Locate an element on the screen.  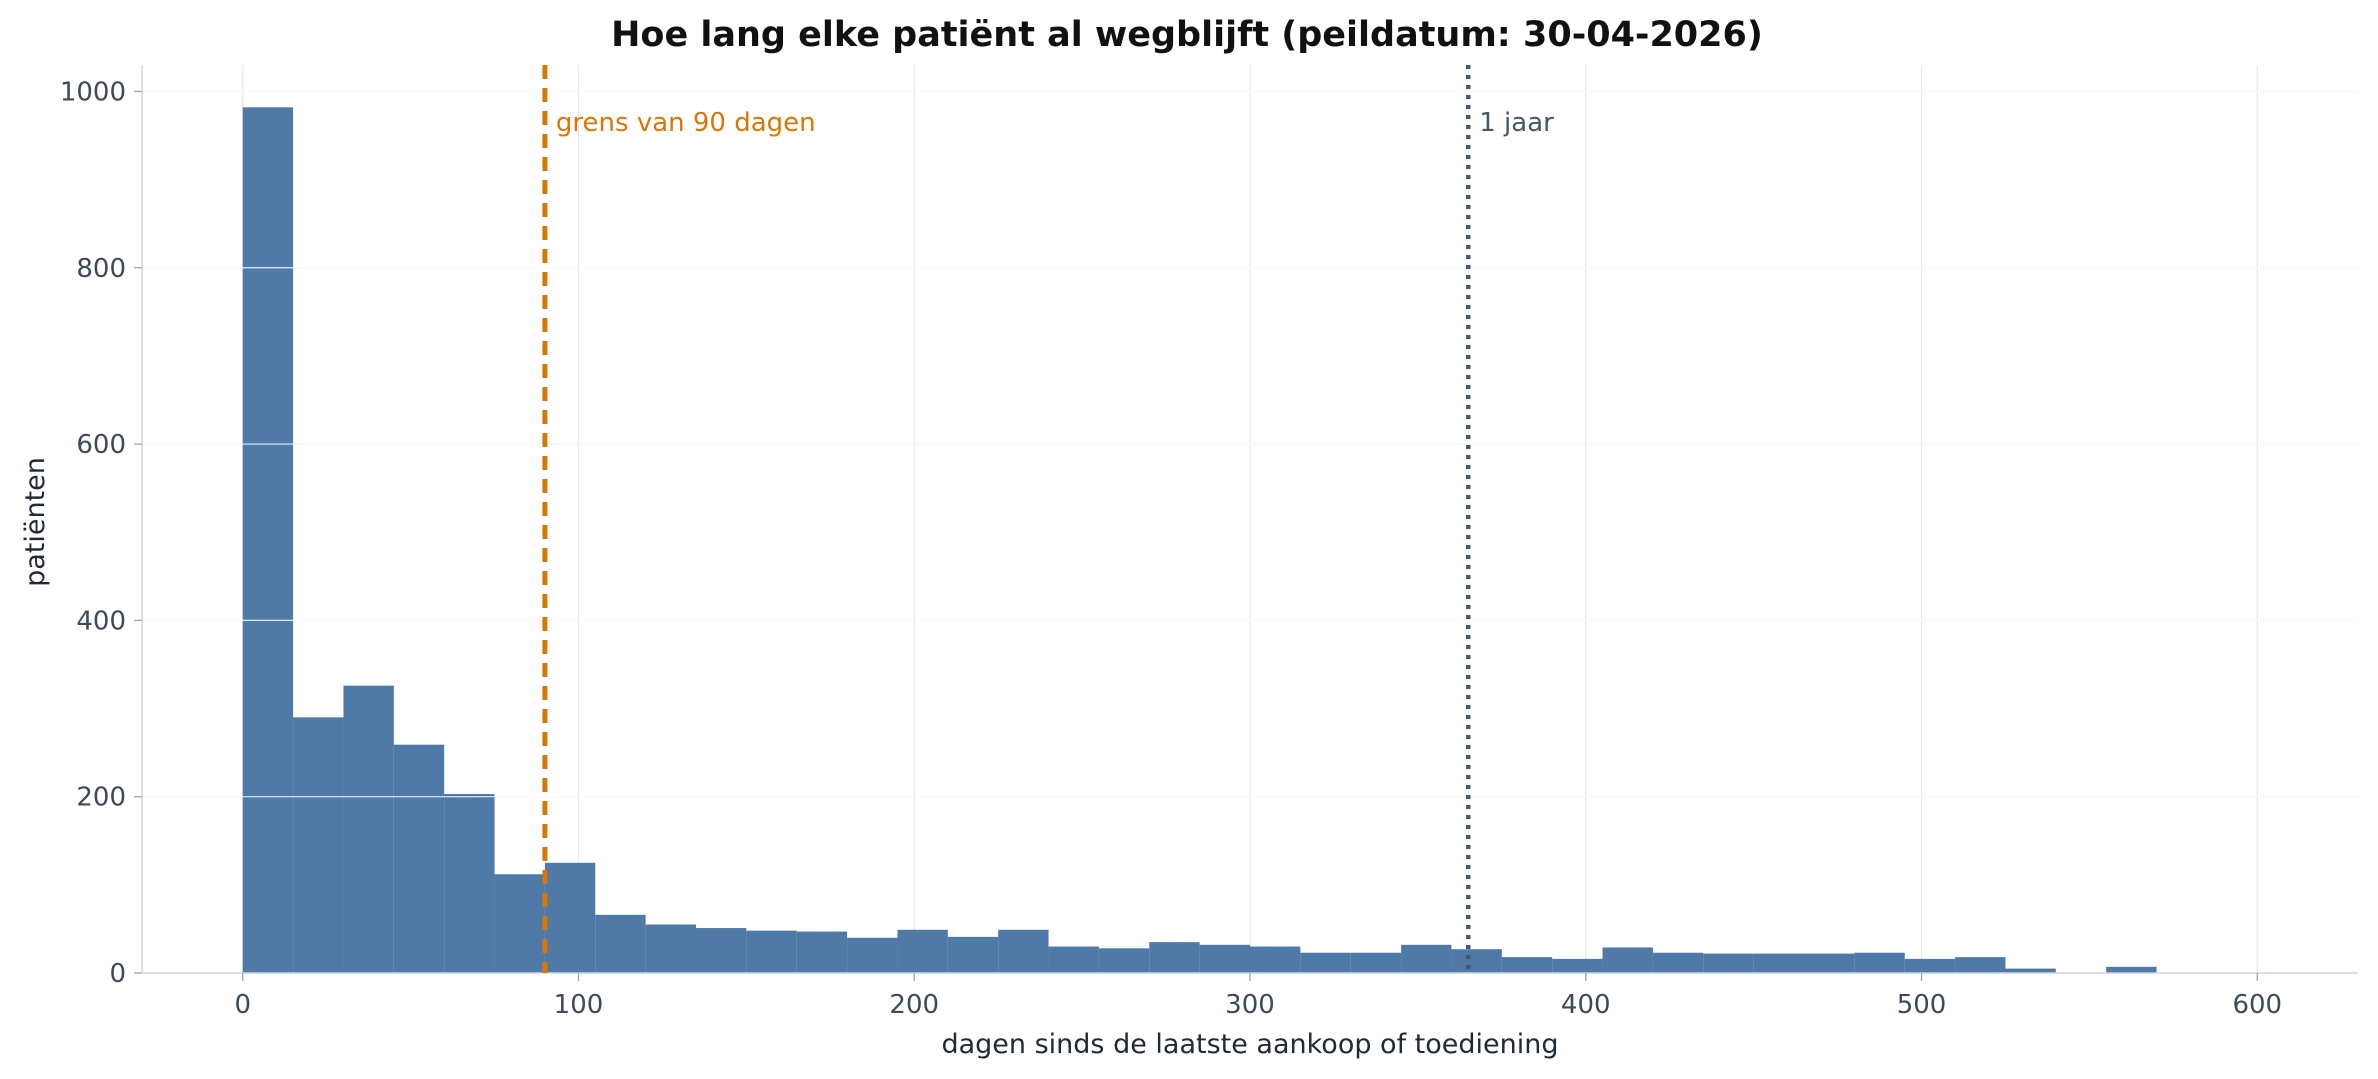
reference-line-label: grens van 90 dagen is located at coordinates (686, 123).